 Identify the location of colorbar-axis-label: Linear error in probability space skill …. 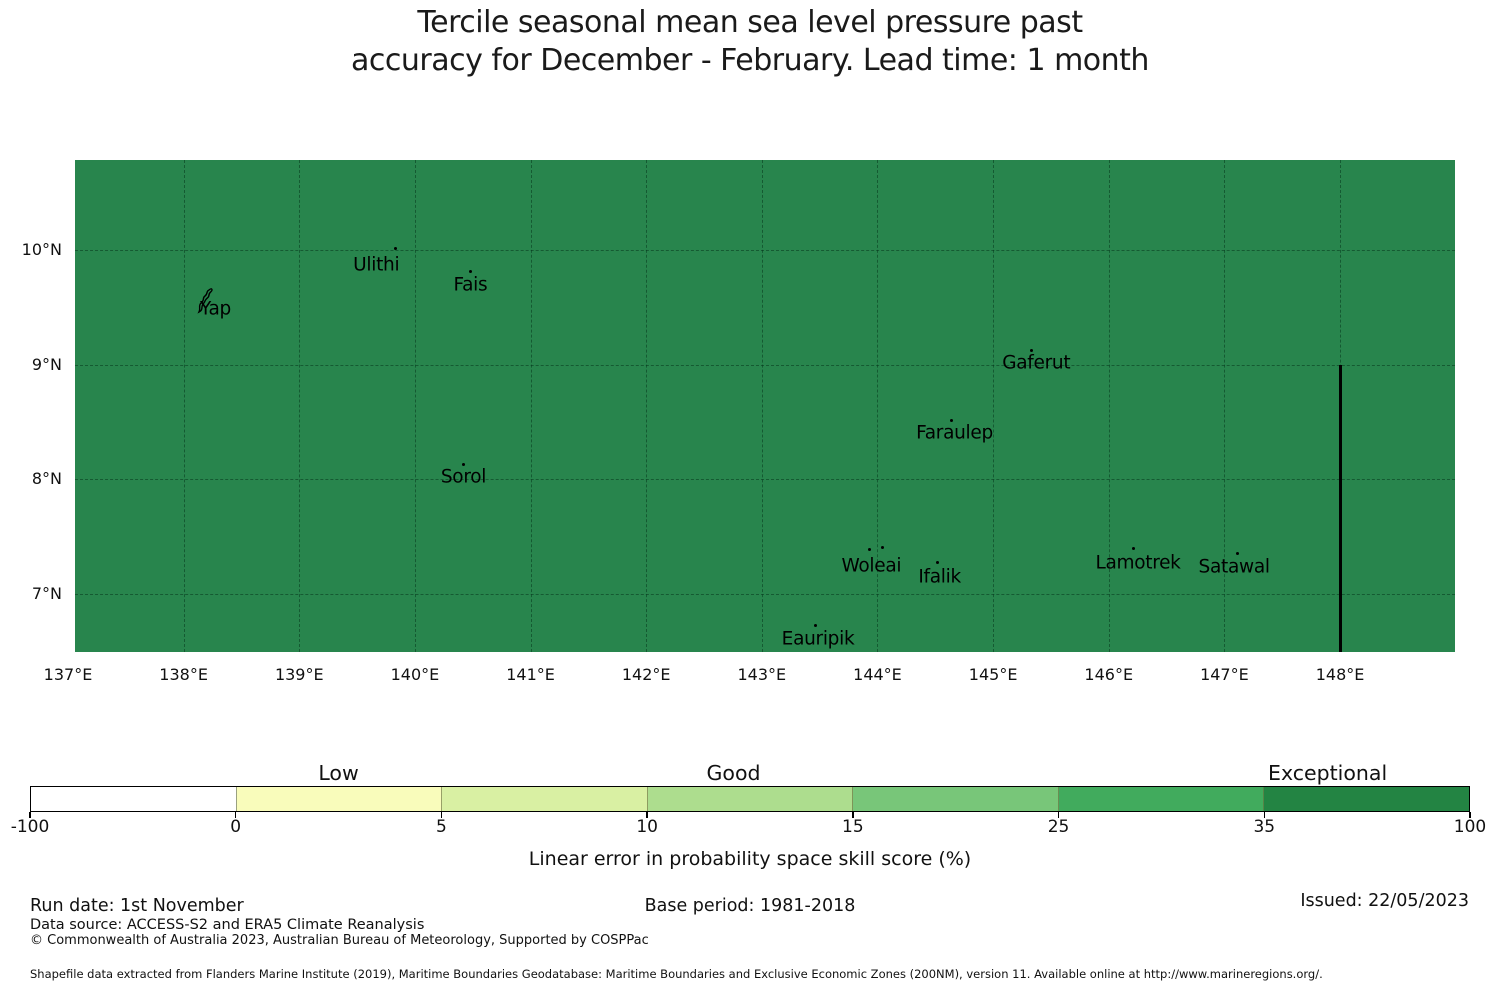
(750, 859).